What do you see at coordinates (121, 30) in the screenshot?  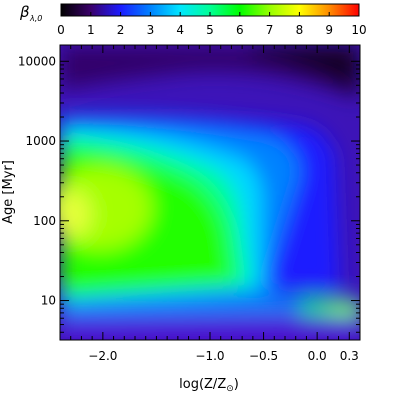 I see `colorbar-tick-label: 2` at bounding box center [121, 30].